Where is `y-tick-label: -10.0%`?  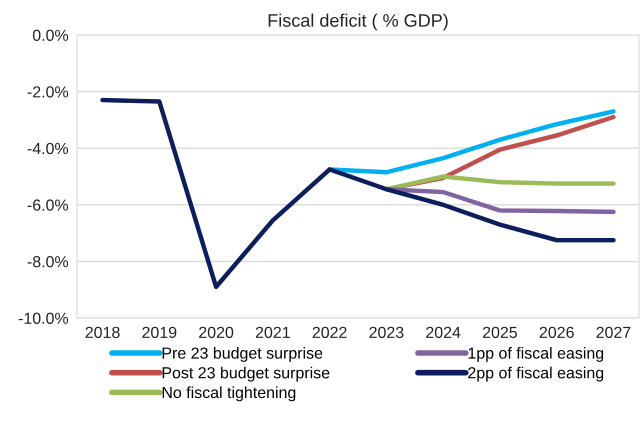 y-tick-label: -10.0% is located at coordinates (43, 318).